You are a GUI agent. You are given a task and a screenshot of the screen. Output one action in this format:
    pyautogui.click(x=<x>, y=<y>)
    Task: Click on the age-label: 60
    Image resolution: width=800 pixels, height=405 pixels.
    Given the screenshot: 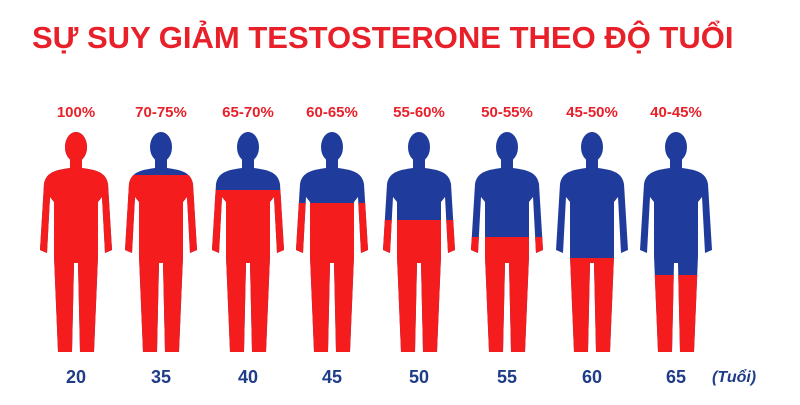 What is the action you would take?
    pyautogui.click(x=592, y=377)
    